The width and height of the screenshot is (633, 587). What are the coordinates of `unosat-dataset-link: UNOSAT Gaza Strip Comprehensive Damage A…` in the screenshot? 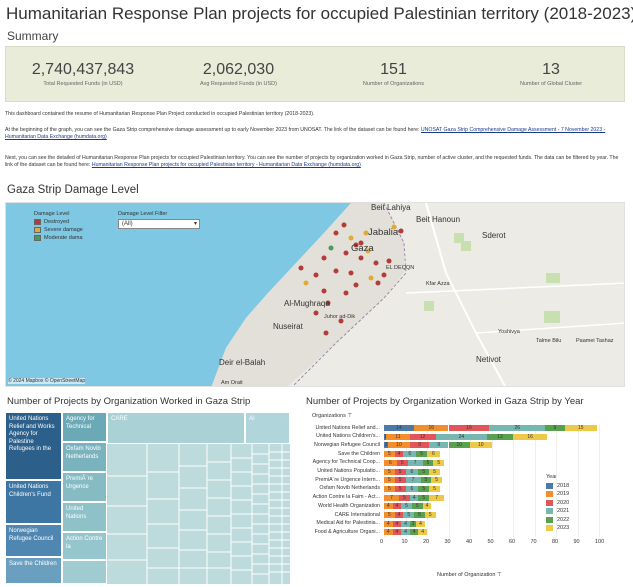 It's located at (305, 133).